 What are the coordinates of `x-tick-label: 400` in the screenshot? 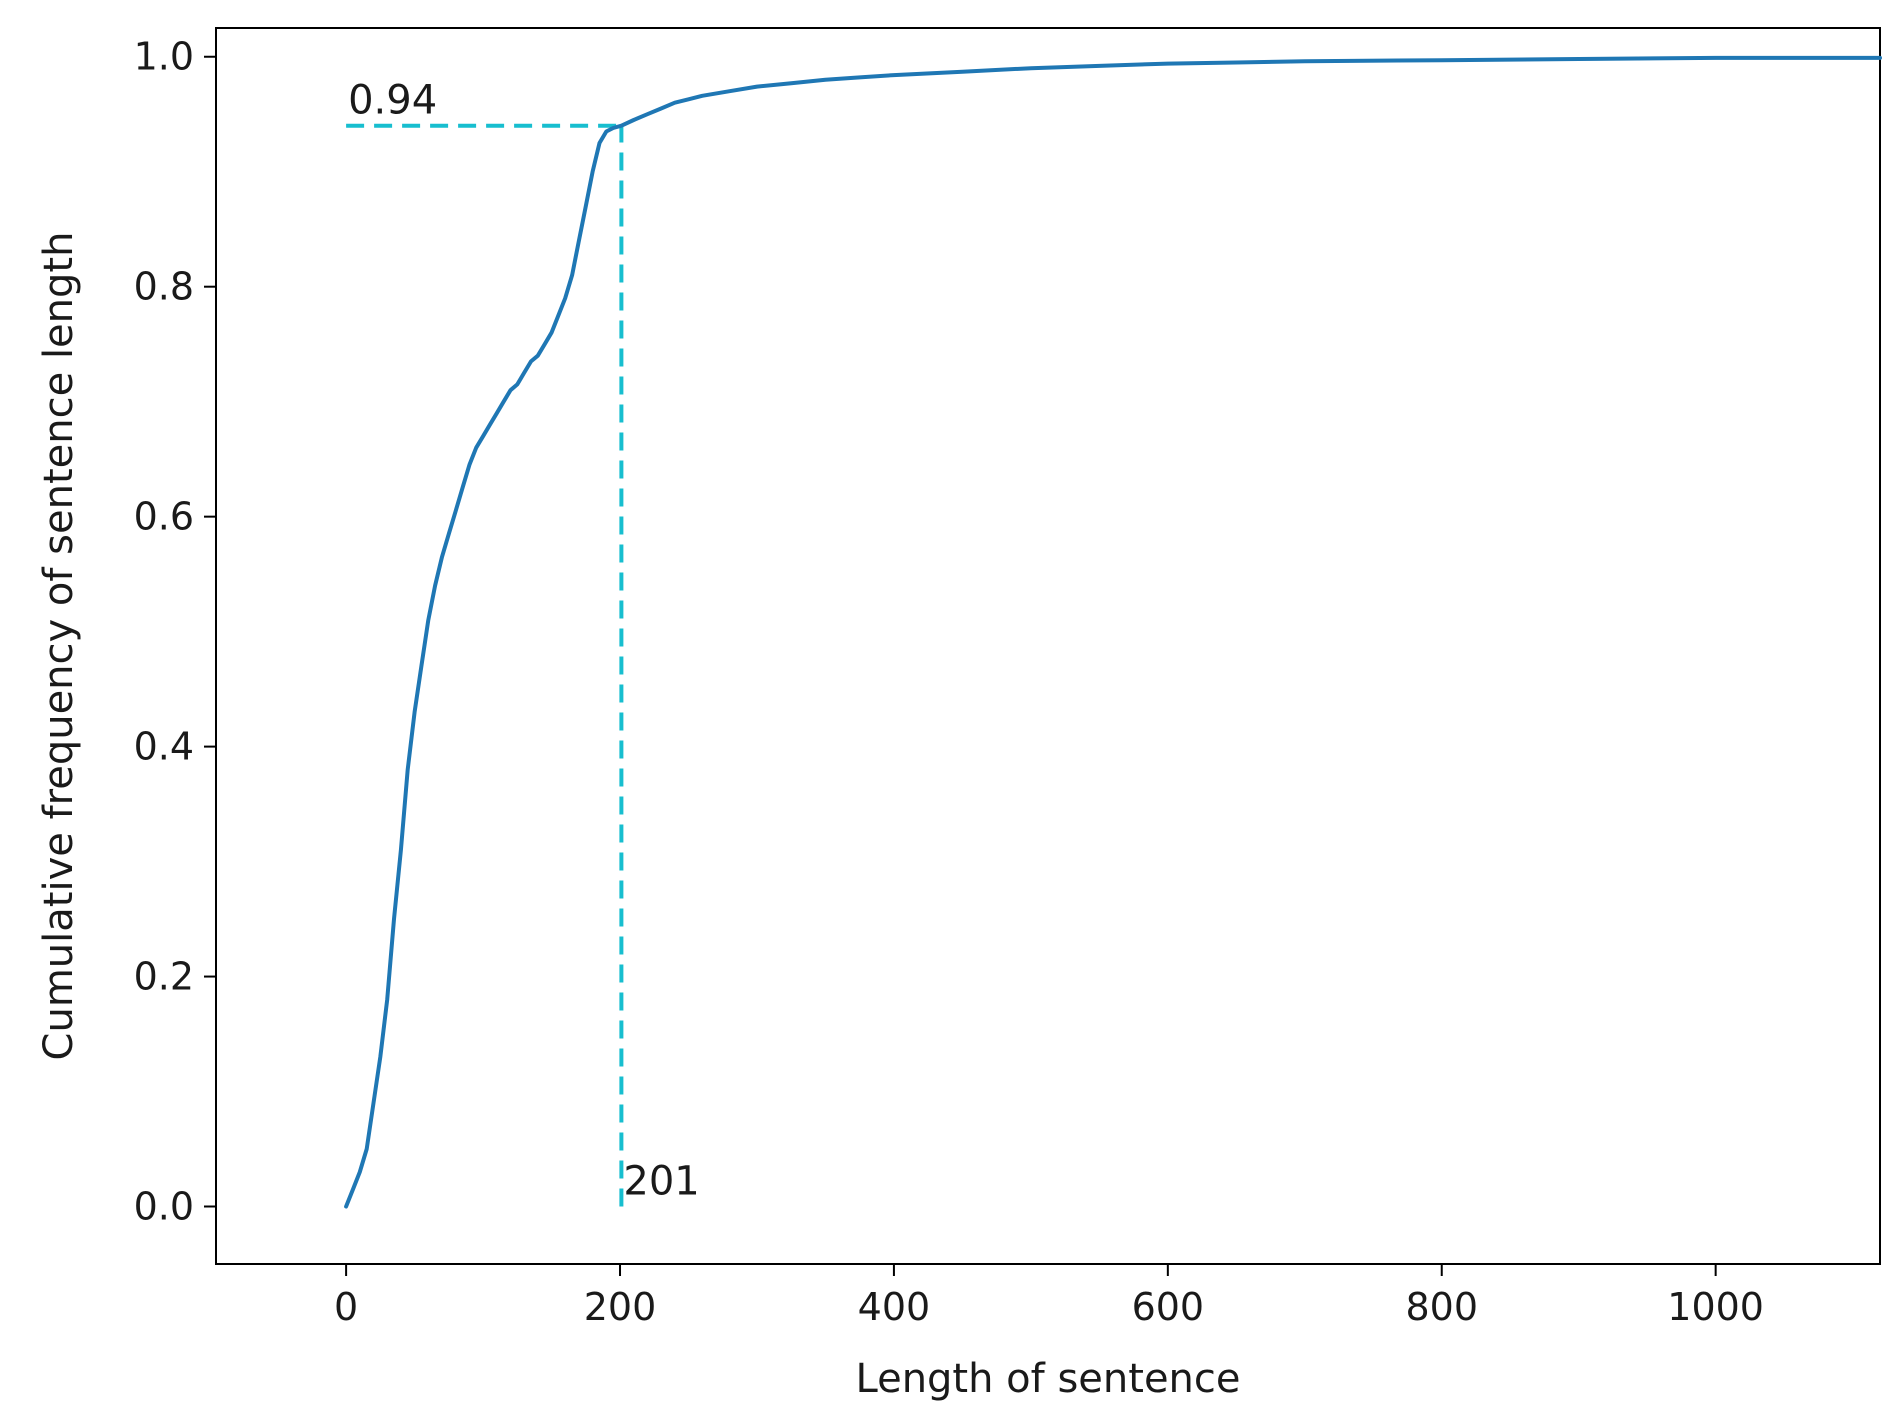 It's located at (894, 1307).